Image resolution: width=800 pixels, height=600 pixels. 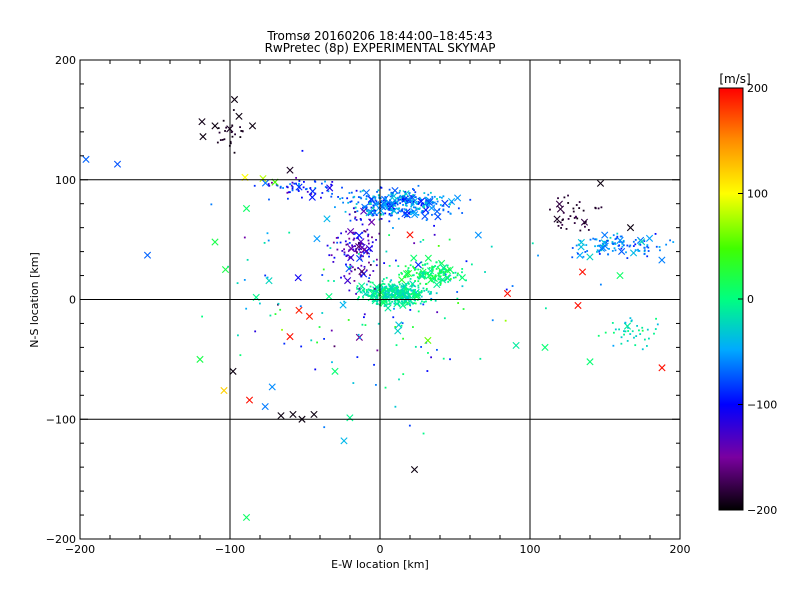 What do you see at coordinates (530, 549) in the screenshot?
I see `x-tick-label: 100` at bounding box center [530, 549].